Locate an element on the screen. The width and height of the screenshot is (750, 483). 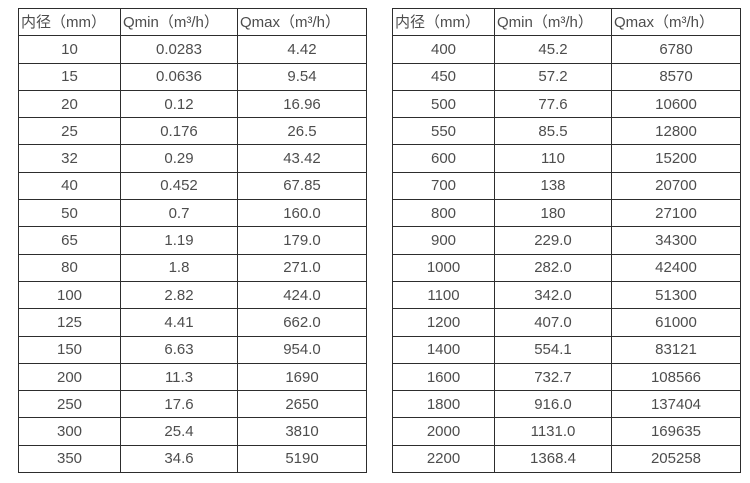
table-row: 32 0.29 43.42 is located at coordinates (192, 158).